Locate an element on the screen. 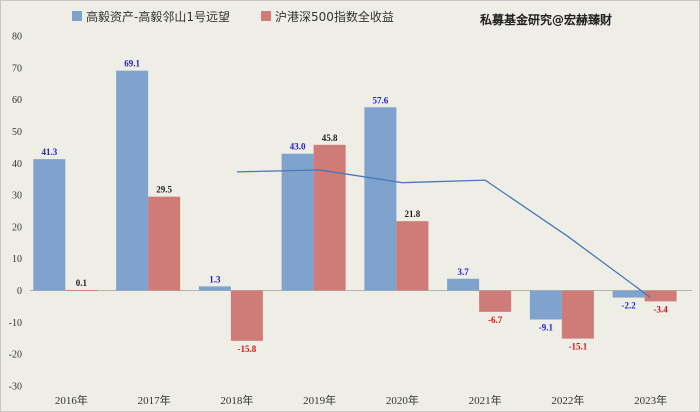 The width and height of the screenshot is (700, 412). legend-label-series-1: 高毅资产-高毅邻山1号远望 is located at coordinates (158, 16).